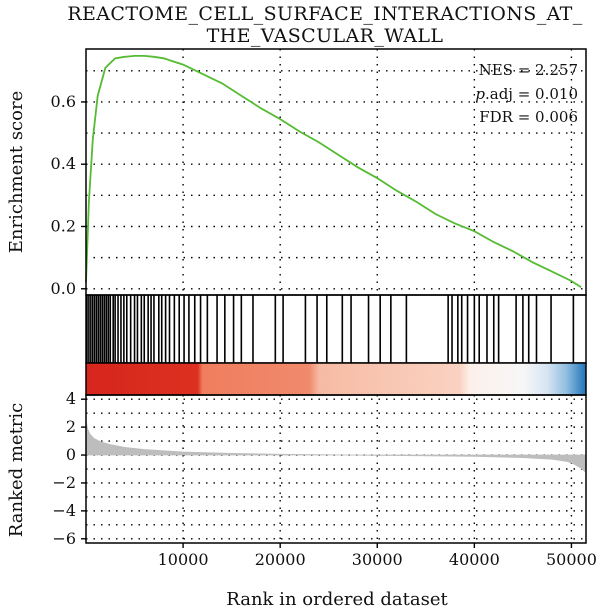 Image resolution: width=600 pixels, height=613 pixels. What do you see at coordinates (337, 599) in the screenshot?
I see `x-axis-label: Rank in ordered dataset` at bounding box center [337, 599].